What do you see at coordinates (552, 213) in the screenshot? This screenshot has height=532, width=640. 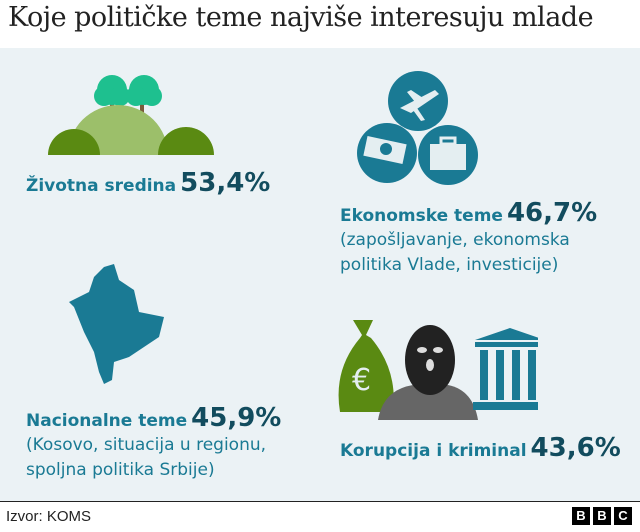 I see `item-value: 46,7%` at bounding box center [552, 213].